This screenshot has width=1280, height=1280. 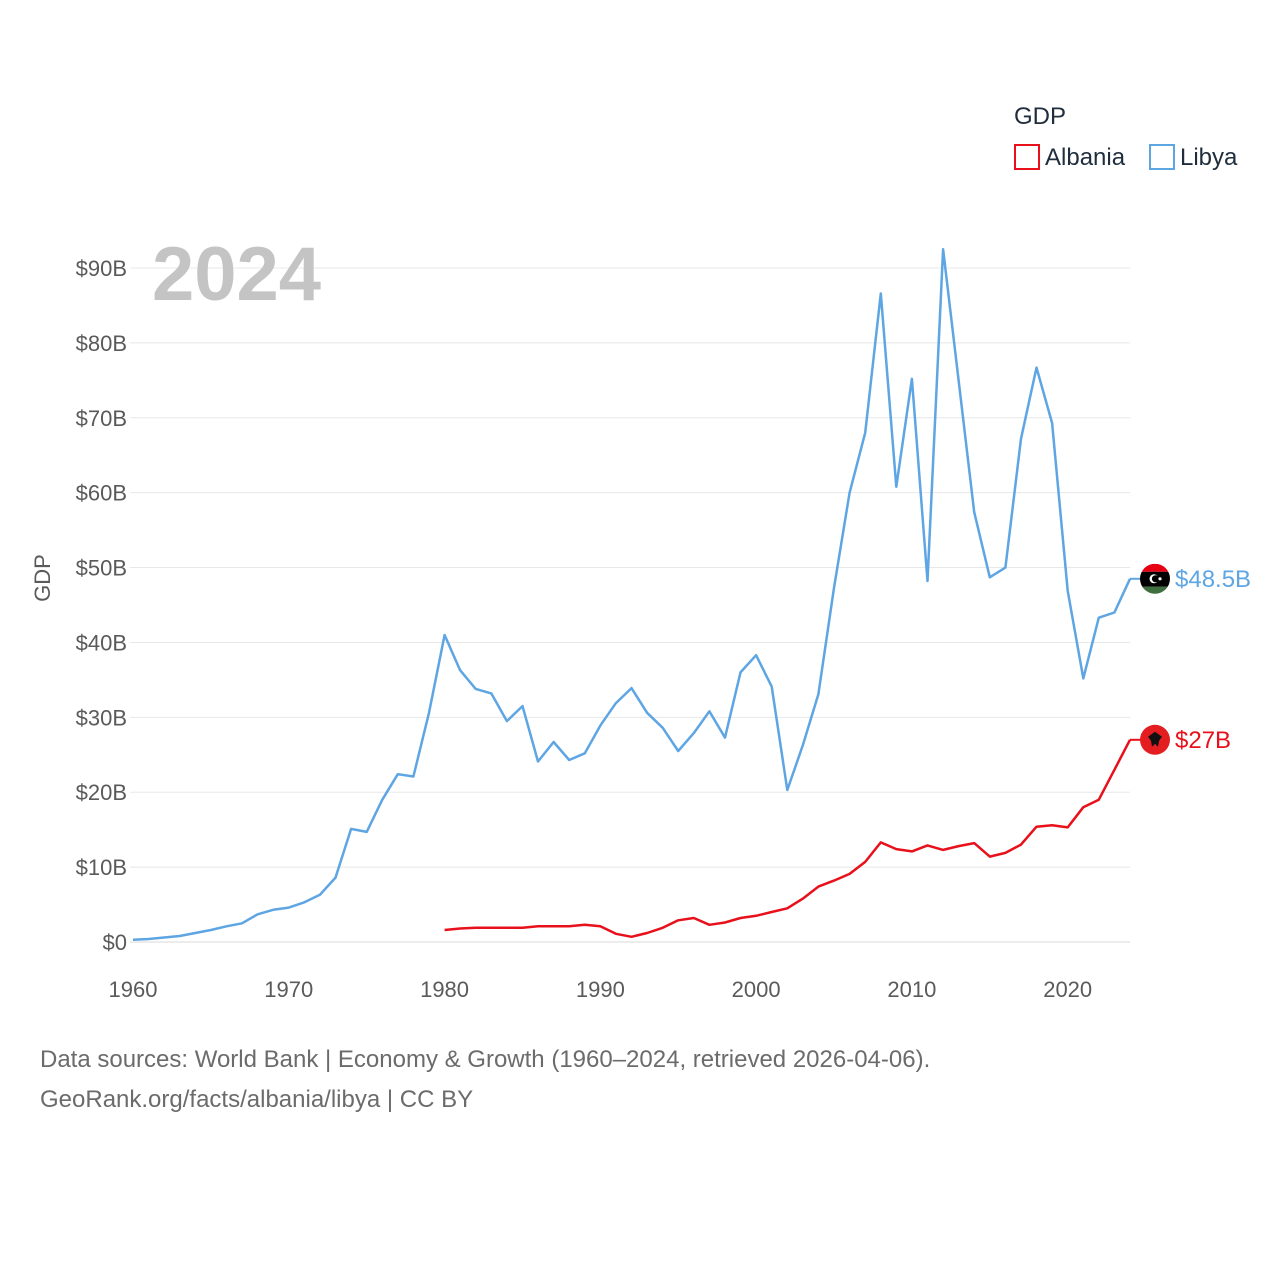 What do you see at coordinates (133, 989) in the screenshot?
I see `x-tick-label: 1960` at bounding box center [133, 989].